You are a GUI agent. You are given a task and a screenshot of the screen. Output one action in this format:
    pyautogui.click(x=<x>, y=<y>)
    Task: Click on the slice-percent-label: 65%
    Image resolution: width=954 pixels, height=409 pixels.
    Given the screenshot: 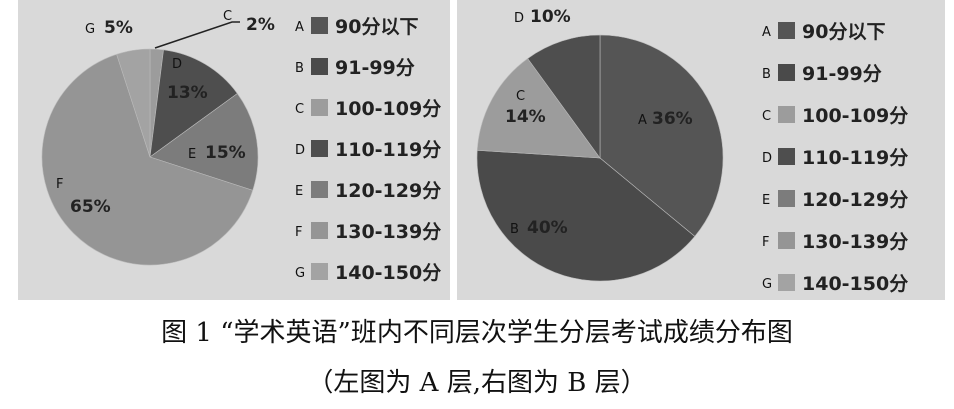 What is the action you would take?
    pyautogui.click(x=90, y=207)
    